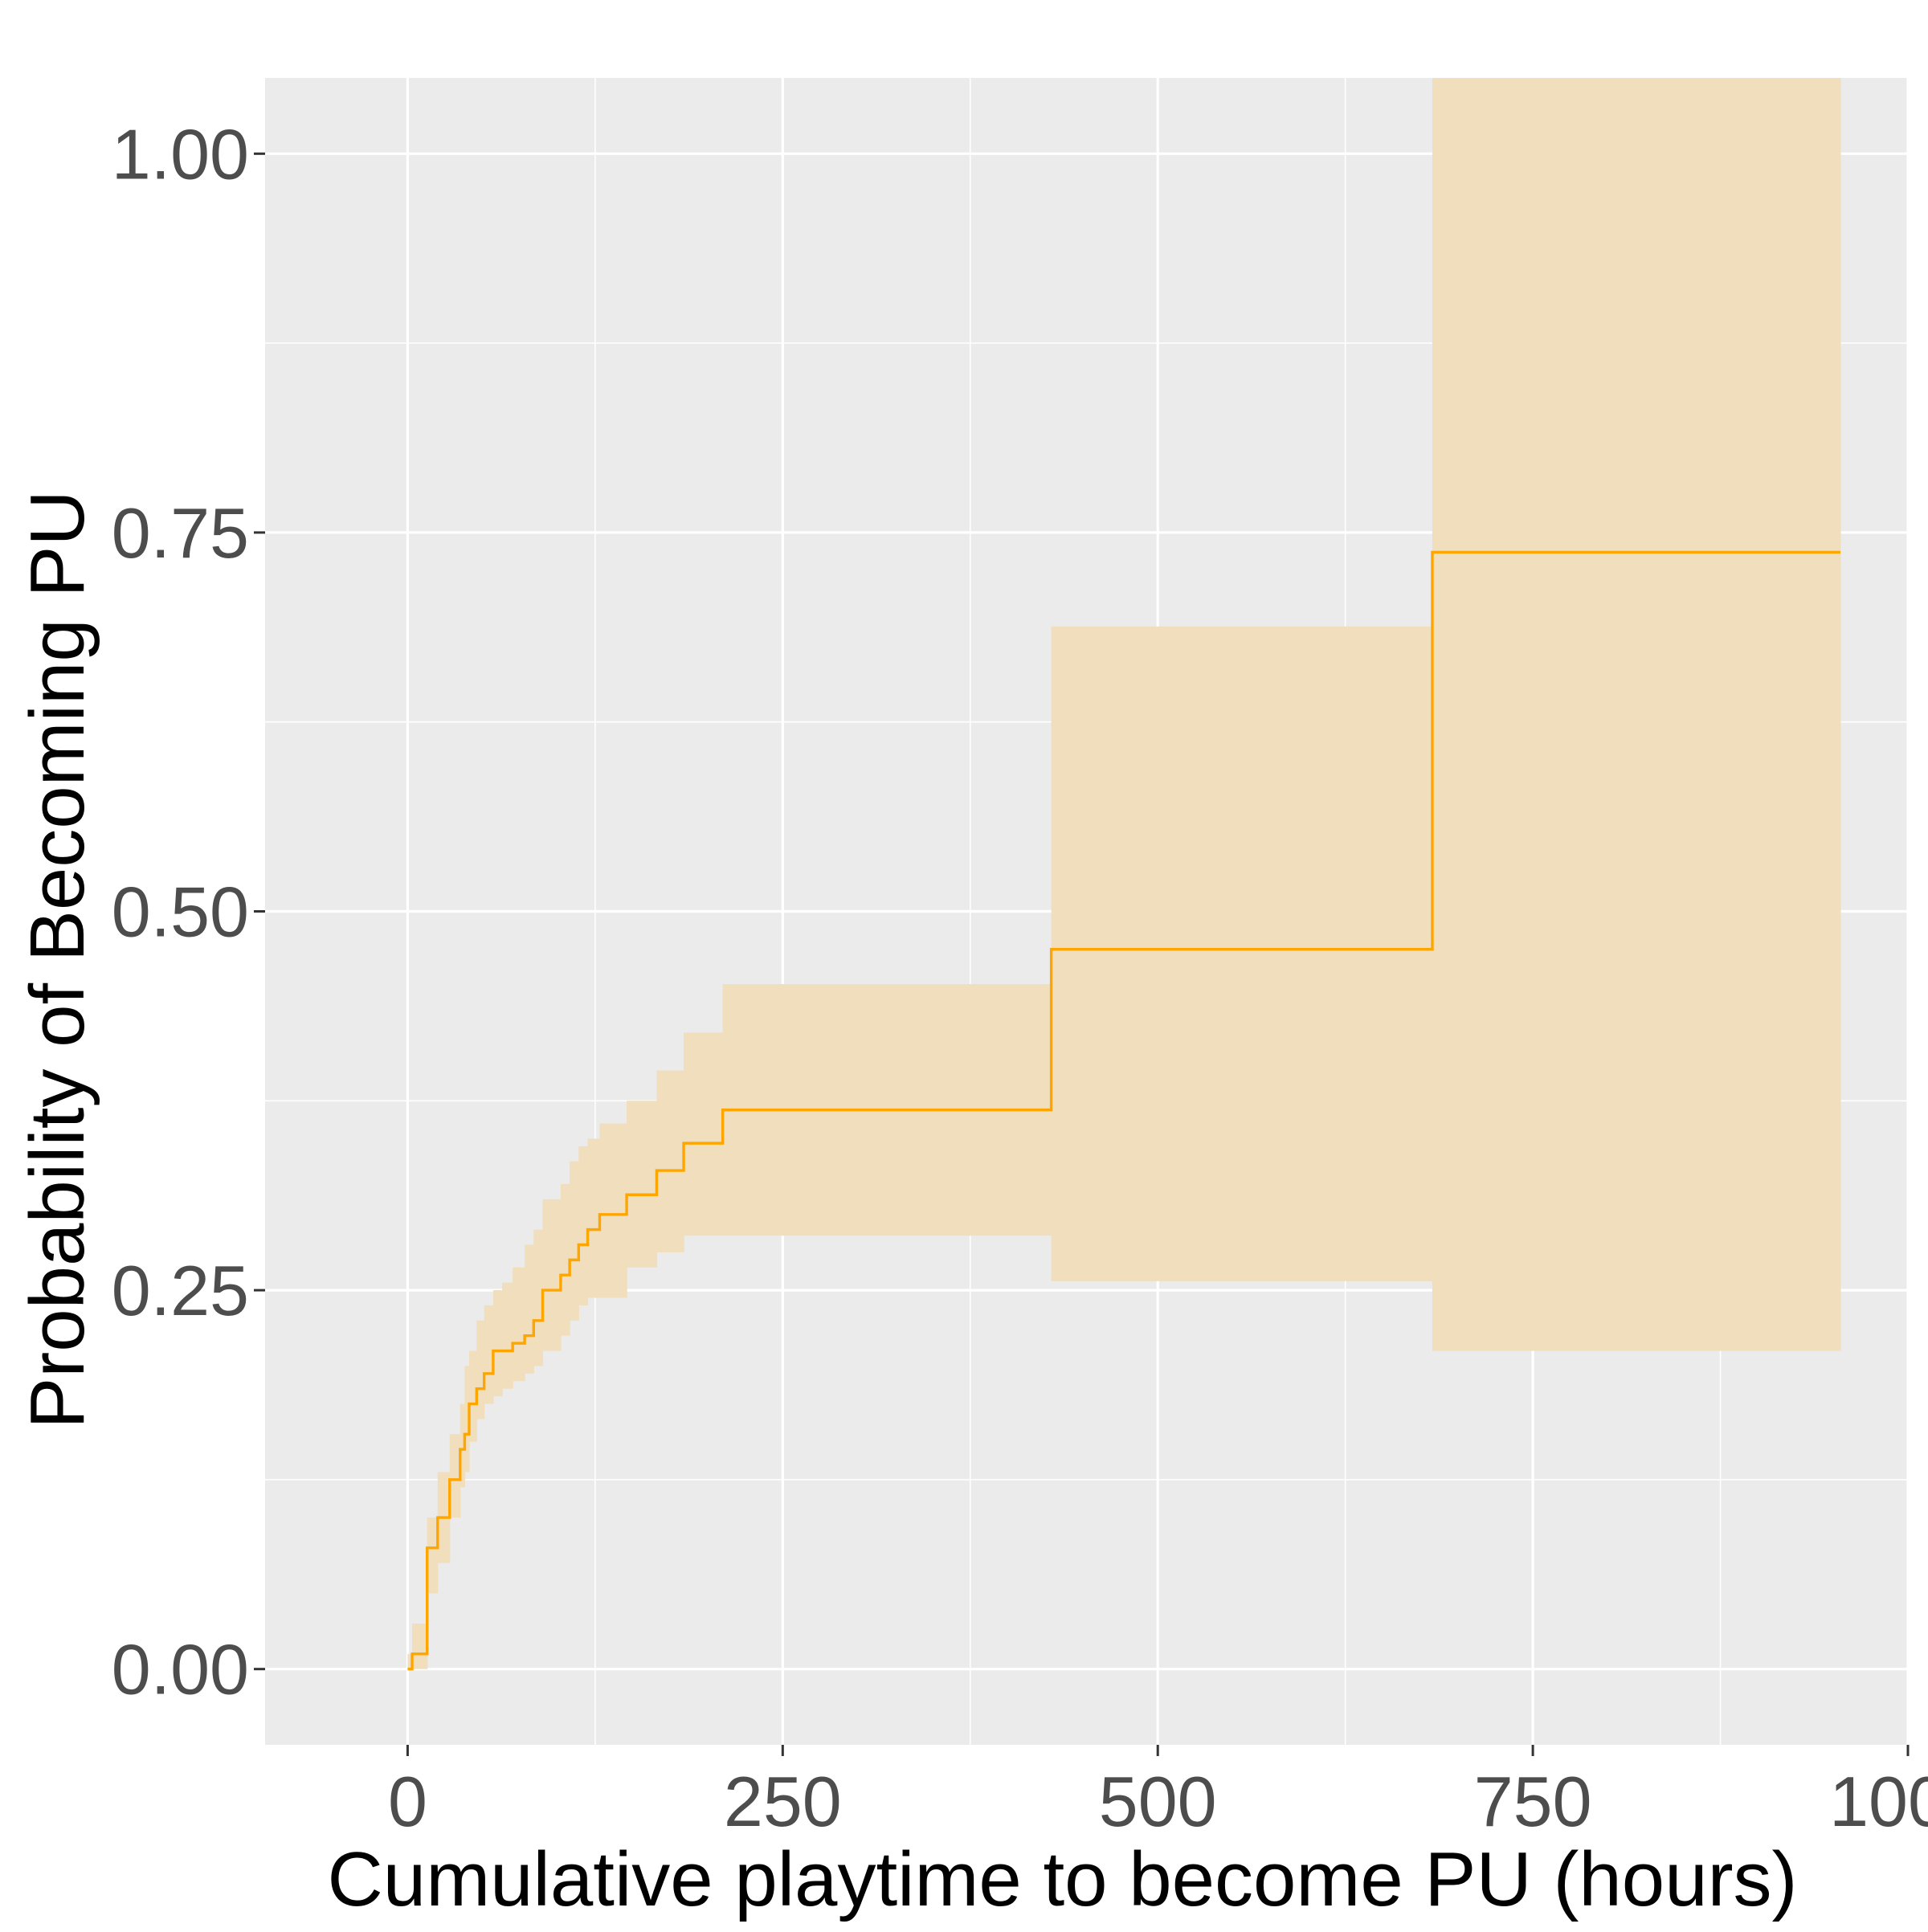  What do you see at coordinates (57, 960) in the screenshot?
I see `y-axis-title: Probability of Becoming PU` at bounding box center [57, 960].